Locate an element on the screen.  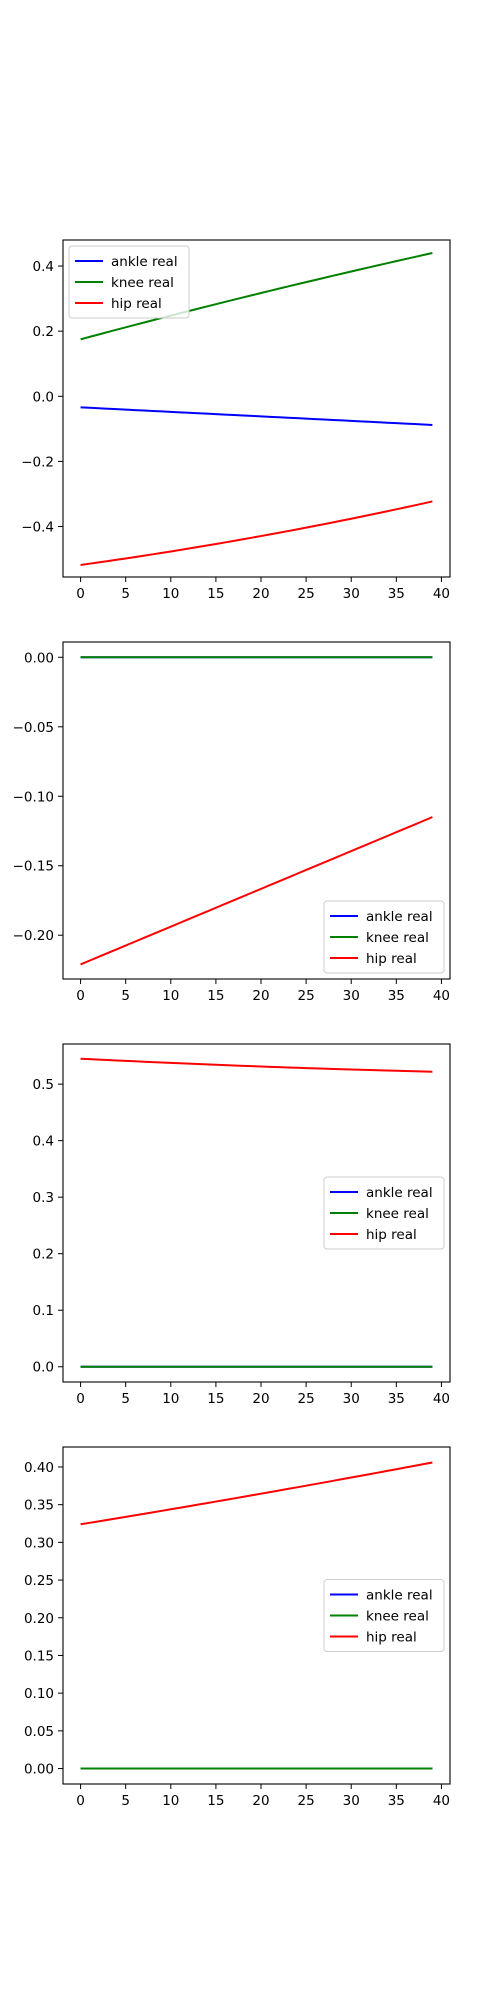
y-tick-label: 0.40 is located at coordinates (39, 1468).